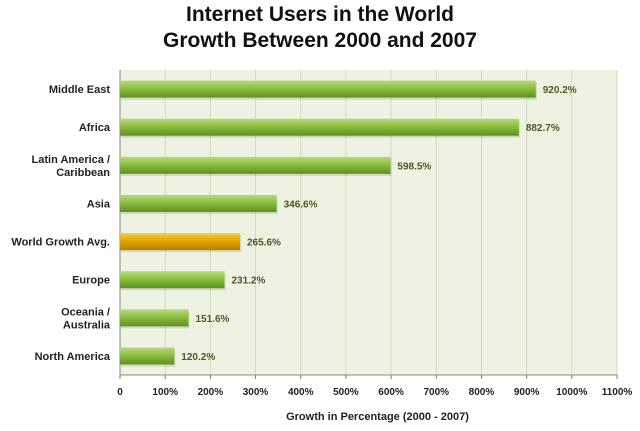 This screenshot has height=431, width=640. I want to click on category-label: Oceania / Australia, so click(86, 318).